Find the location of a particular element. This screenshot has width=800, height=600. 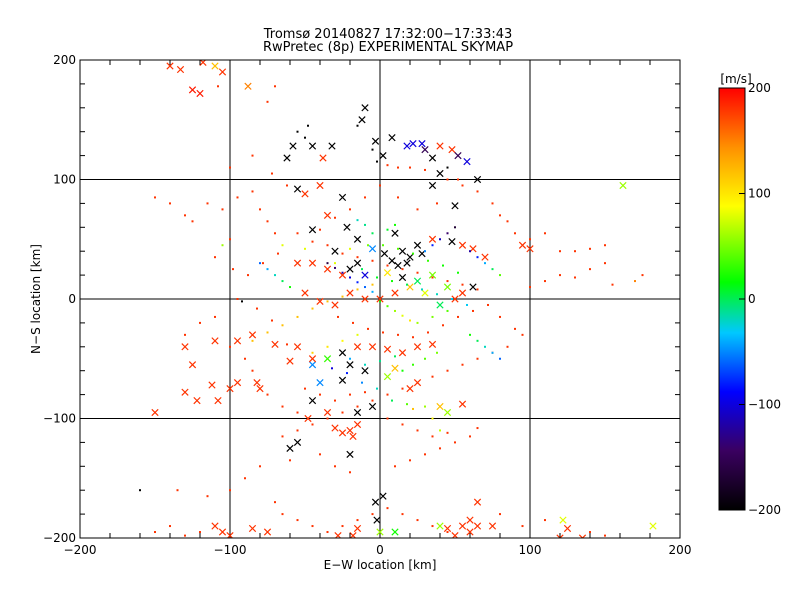

x-tick-label: 200 is located at coordinates (680, 550).